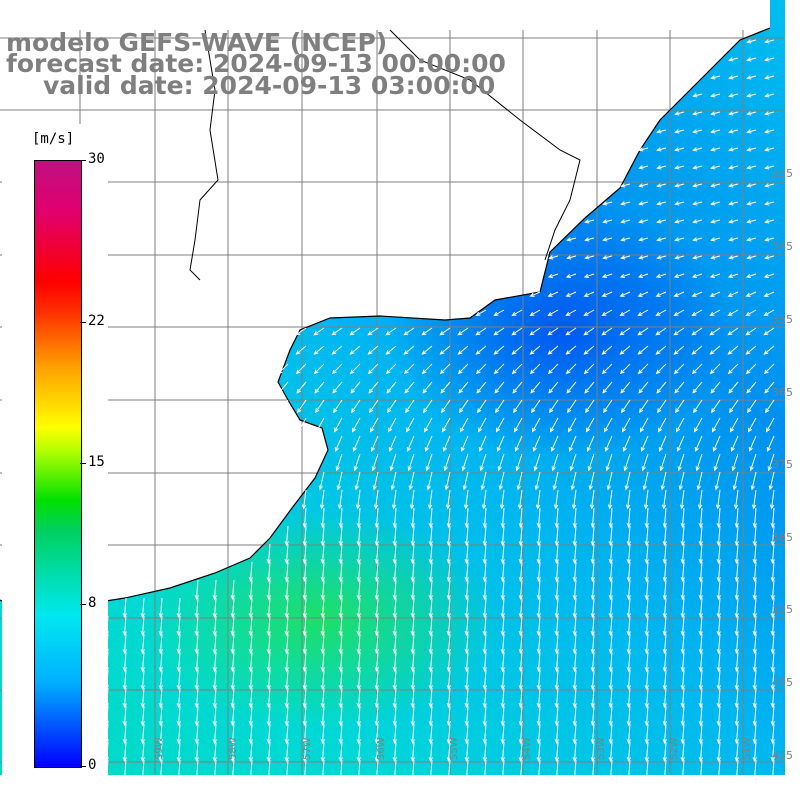 The height and width of the screenshot is (800, 800). Describe the element at coordinates (197, 42) in the screenshot. I see `model-title: modelo GEFS-WAVE (NCEP)` at that location.